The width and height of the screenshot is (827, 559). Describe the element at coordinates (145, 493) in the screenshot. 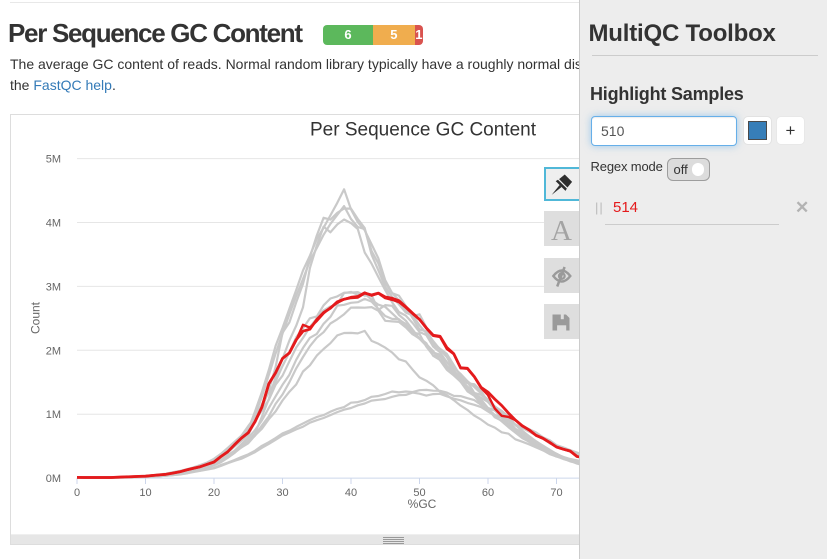

I see `svg-text: 10` at that location.